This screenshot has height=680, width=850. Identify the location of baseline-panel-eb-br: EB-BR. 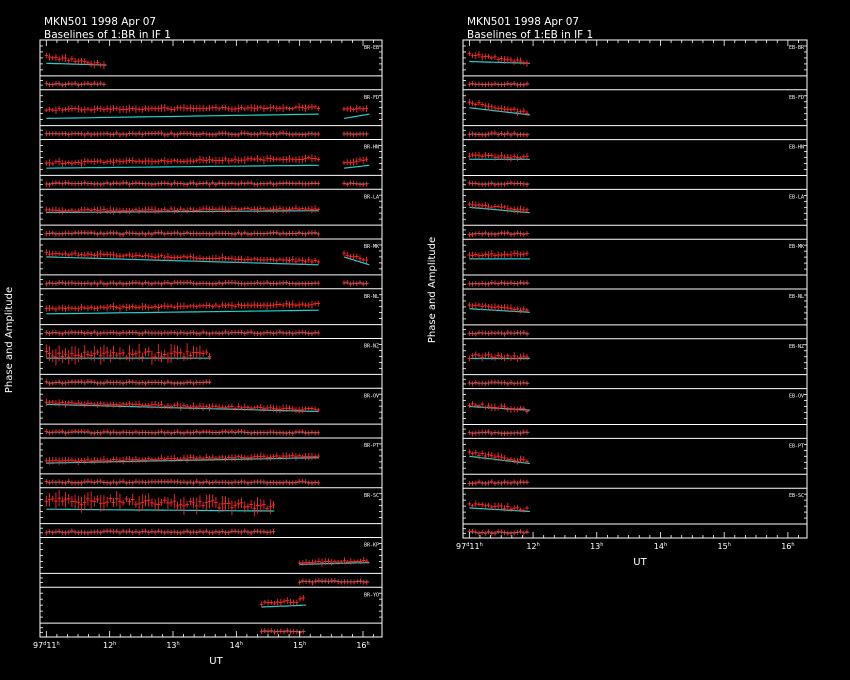
(635, 66).